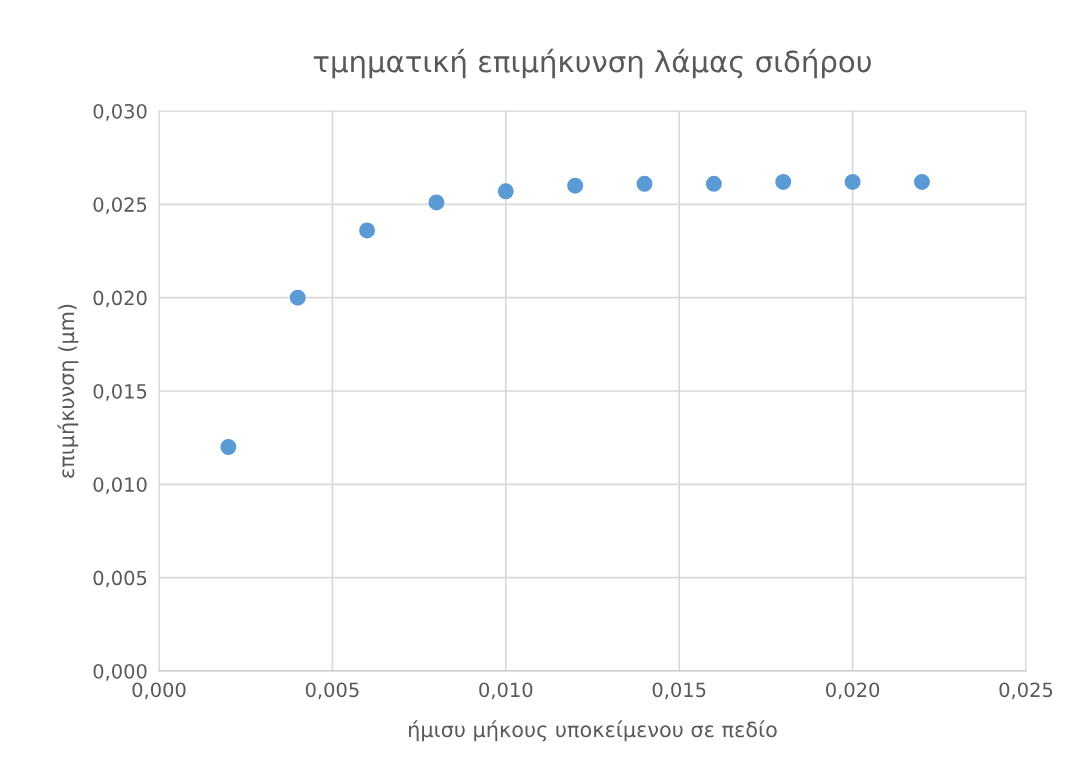 The image size is (1073, 781). I want to click on x-tick-label: 0,010, so click(506, 691).